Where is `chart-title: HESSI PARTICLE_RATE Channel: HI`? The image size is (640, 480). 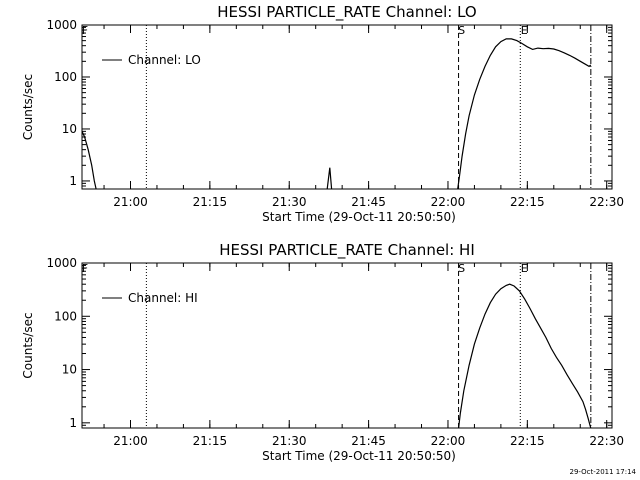
chart-title: HESSI PARTICLE_RATE Channel: HI is located at coordinates (347, 250).